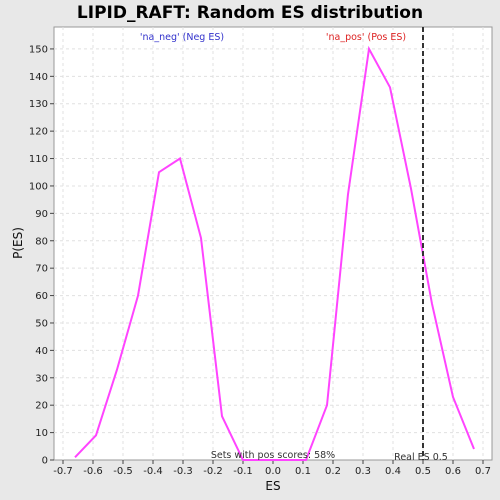 This screenshot has width=500, height=500. Describe the element at coordinates (41, 323) in the screenshot. I see `y-tick-label: 50` at that location.